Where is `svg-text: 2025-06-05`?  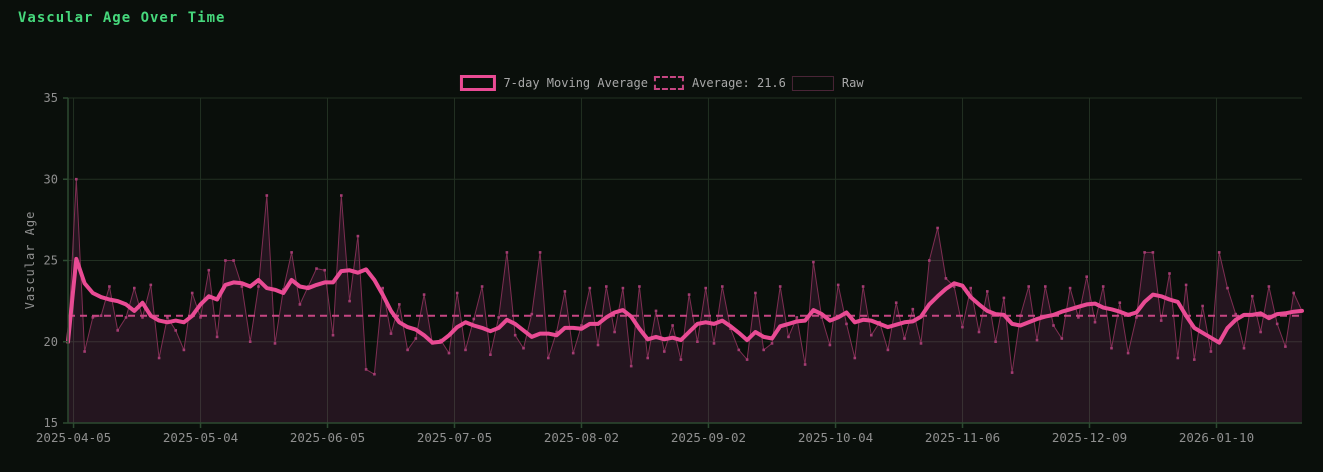
svg-text: 2025-06-05 is located at coordinates (327, 437).